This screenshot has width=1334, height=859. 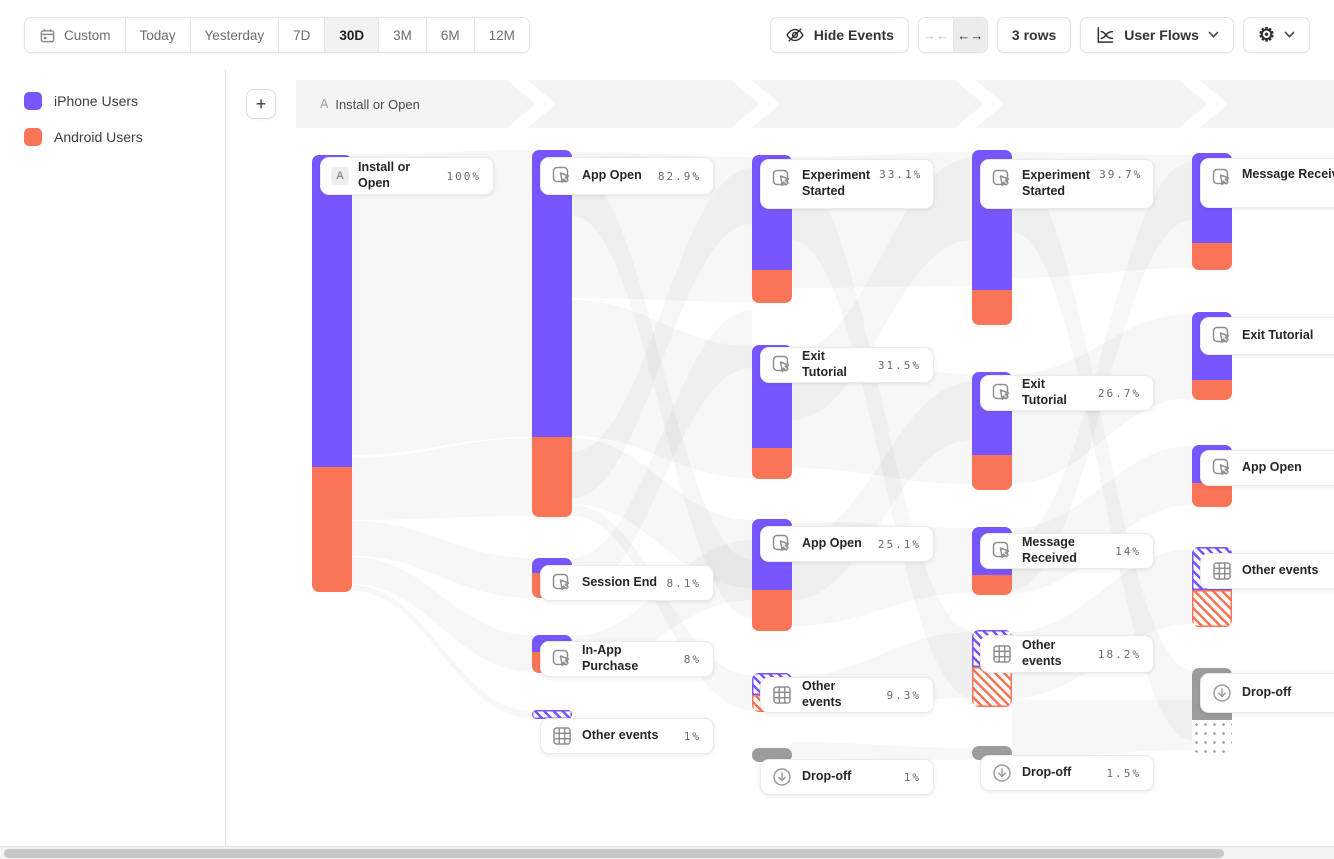 I want to click on flow-node-percent: 100%, so click(x=463, y=176).